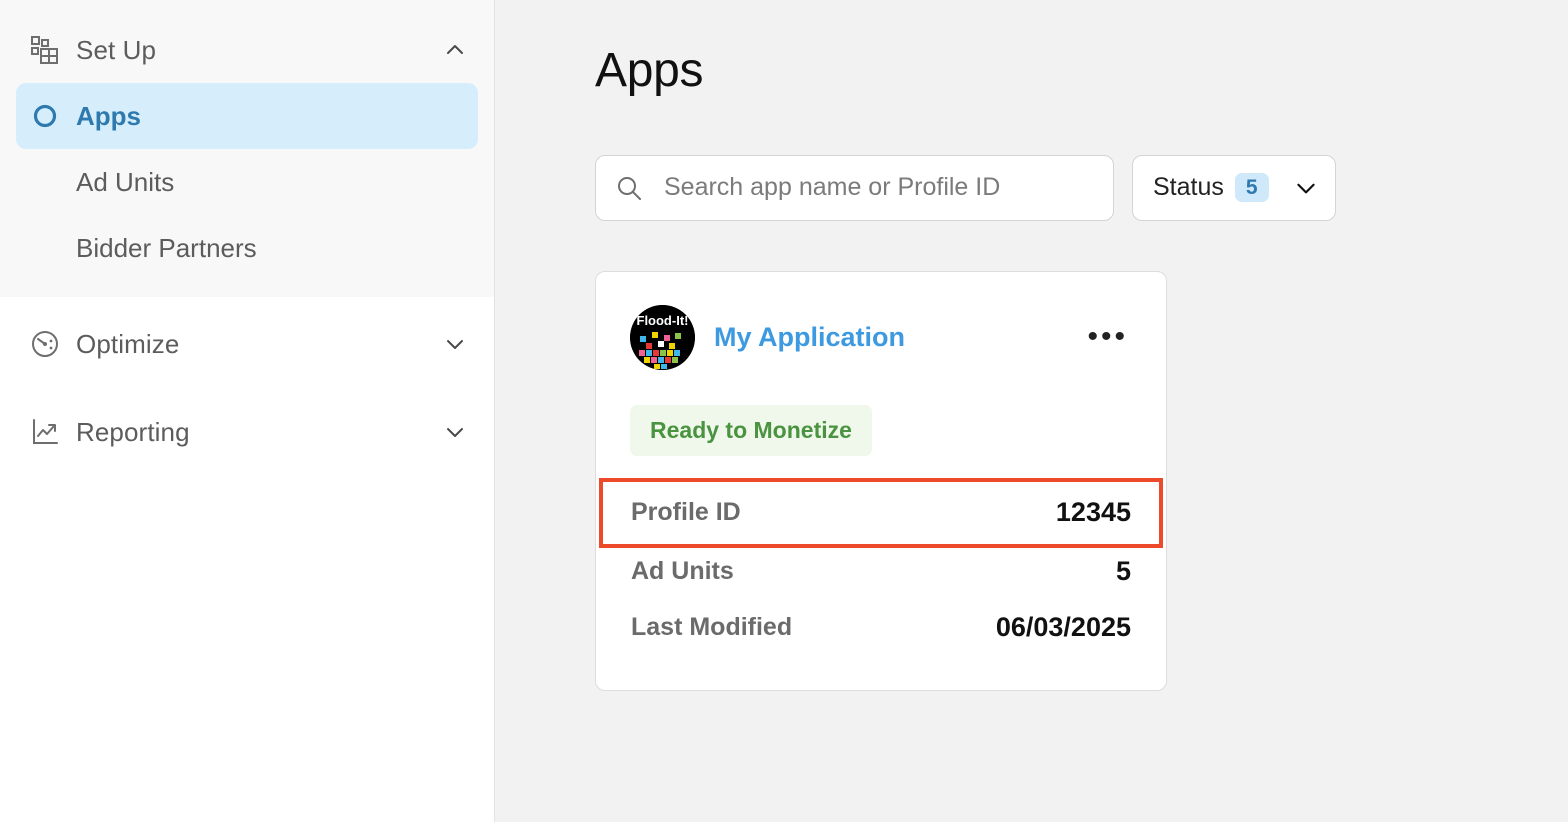 This screenshot has width=1568, height=822. Describe the element at coordinates (662, 337) in the screenshot. I see `app-avatar: Flood-It!` at that location.